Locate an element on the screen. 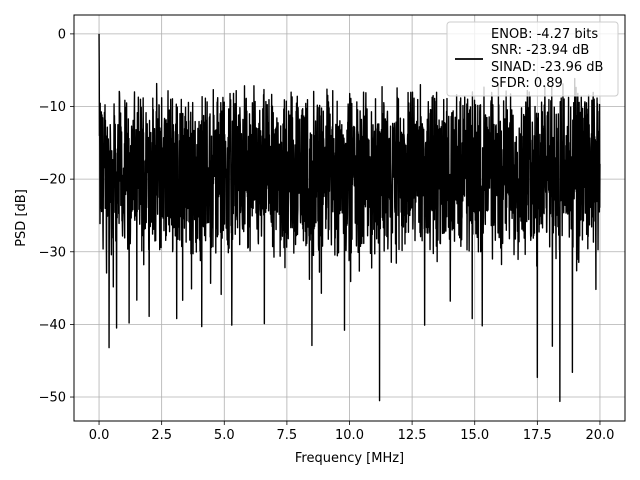 This screenshot has height=480, width=640. legend-line-2: SNR: -23.94 dB is located at coordinates (540, 50).